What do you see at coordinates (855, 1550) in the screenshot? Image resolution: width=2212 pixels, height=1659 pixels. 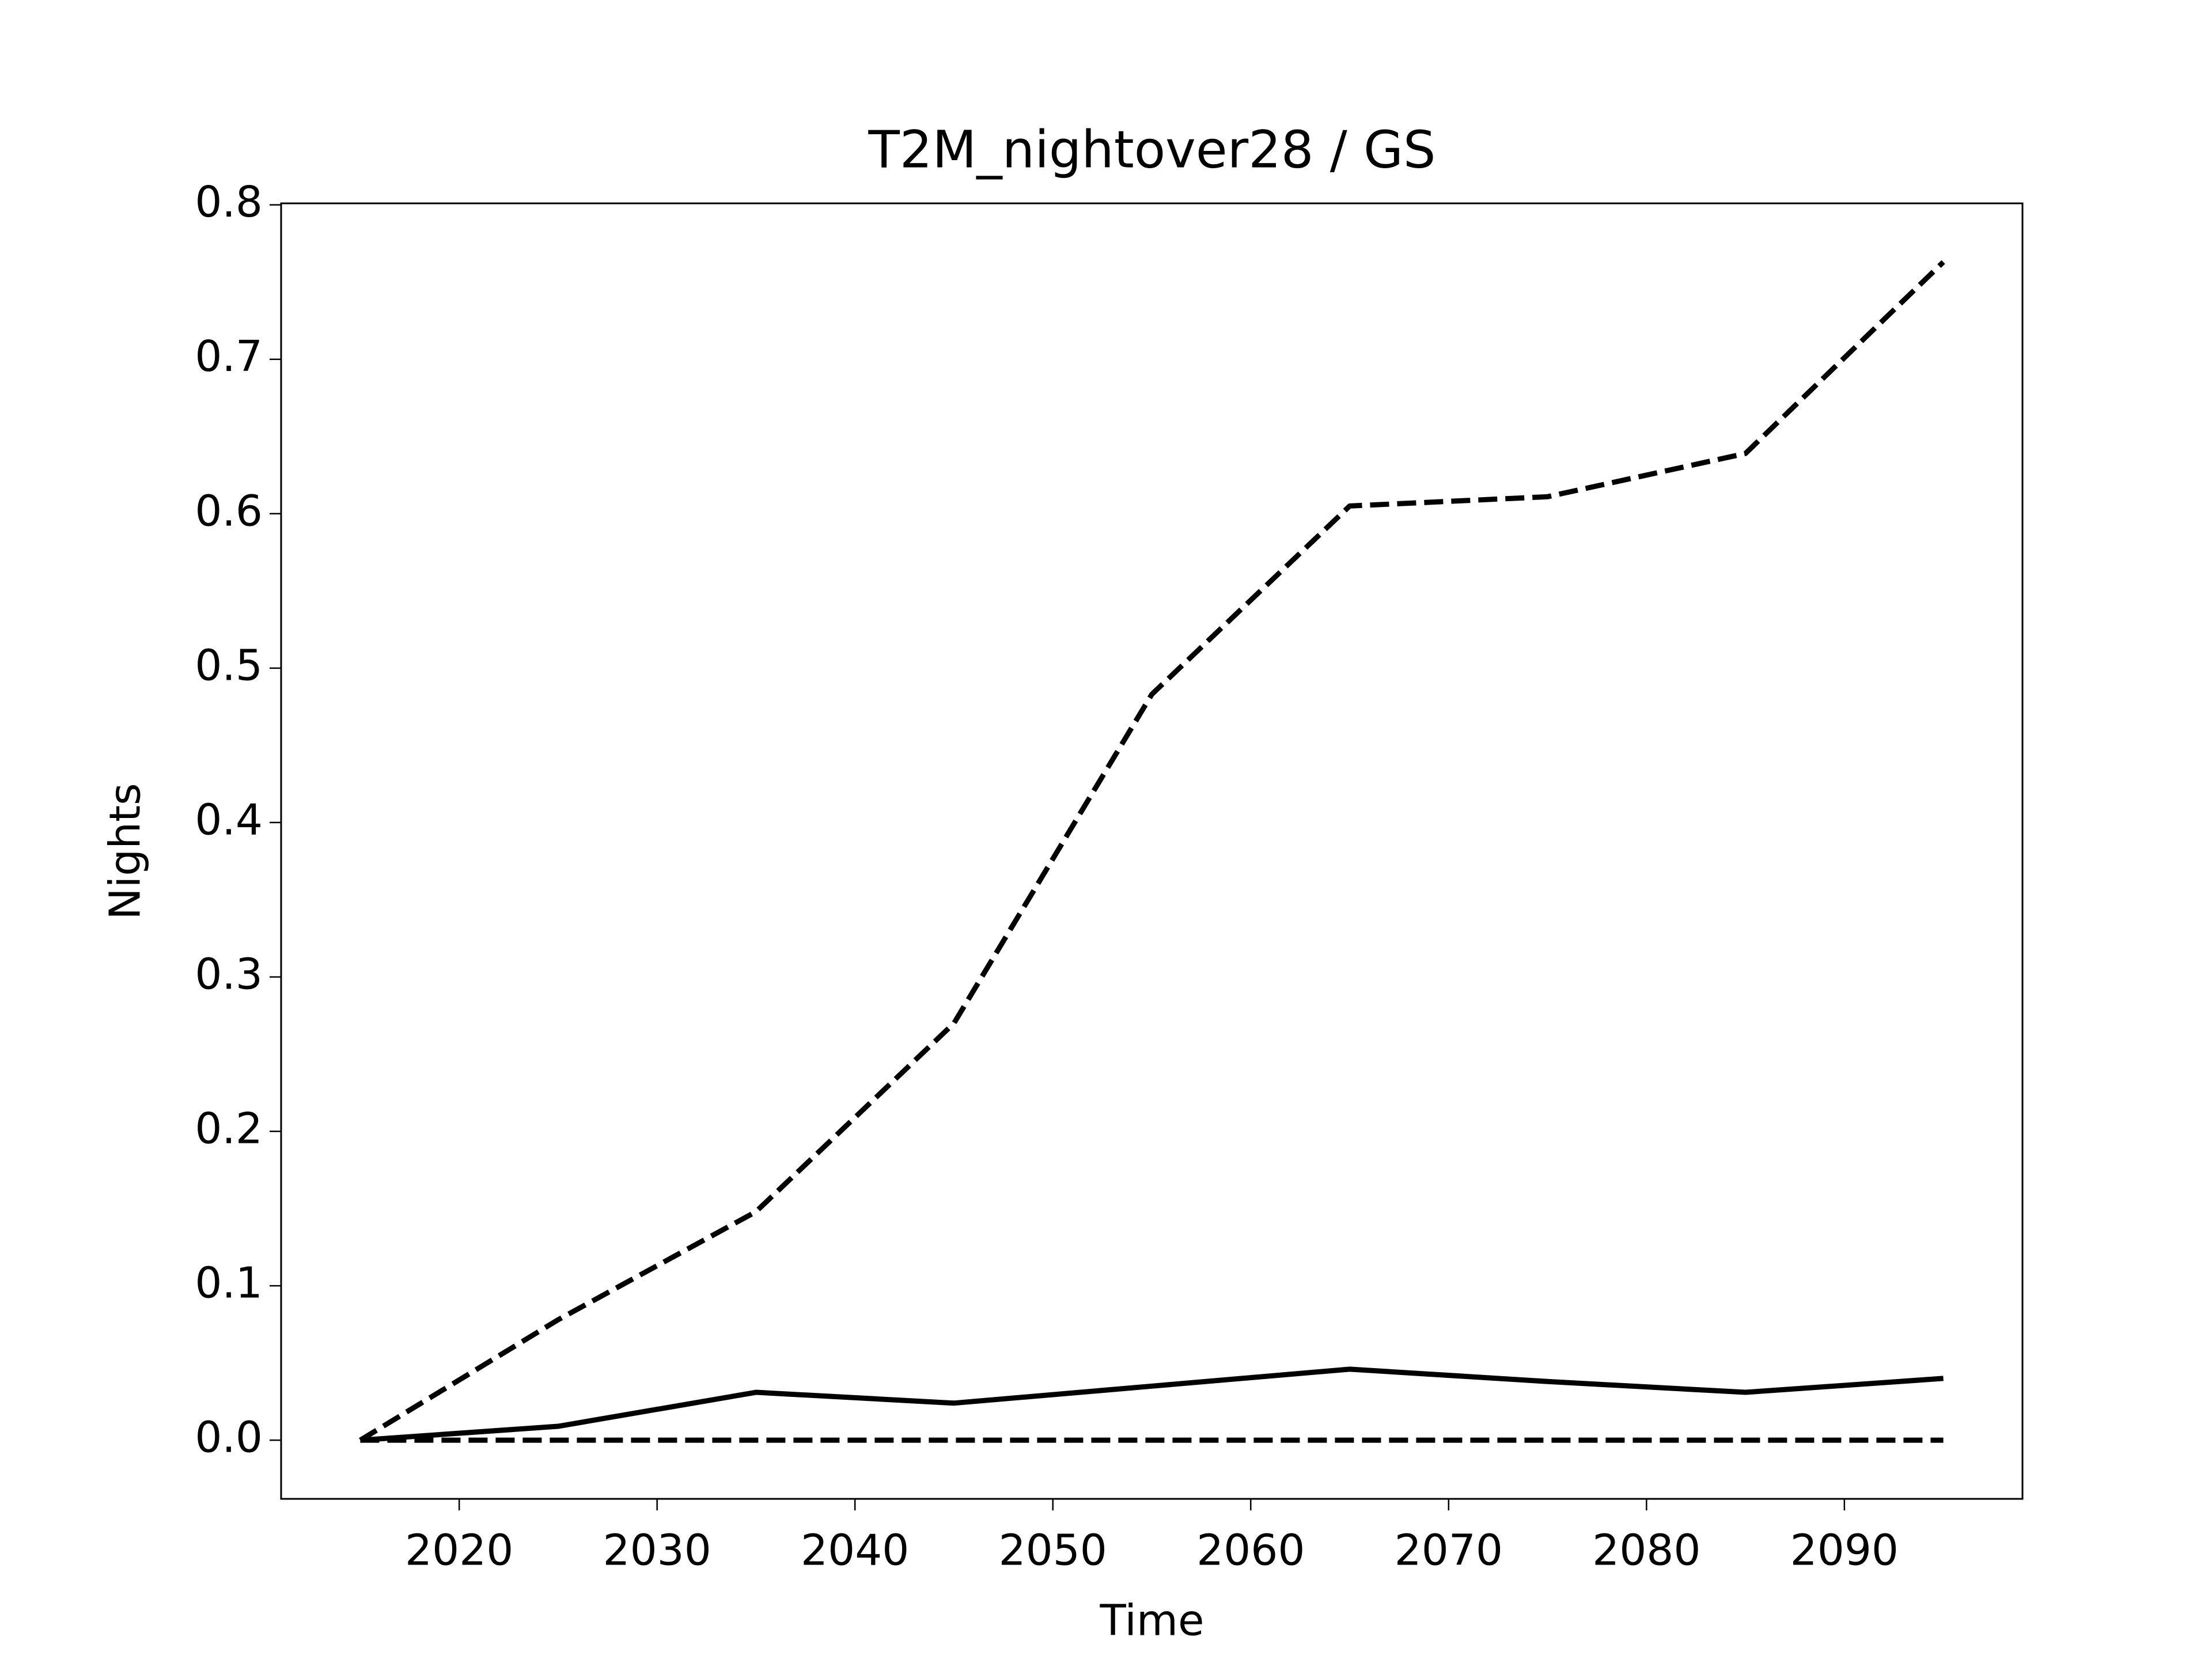 I see `x-tick-label: 2040` at bounding box center [855, 1550].